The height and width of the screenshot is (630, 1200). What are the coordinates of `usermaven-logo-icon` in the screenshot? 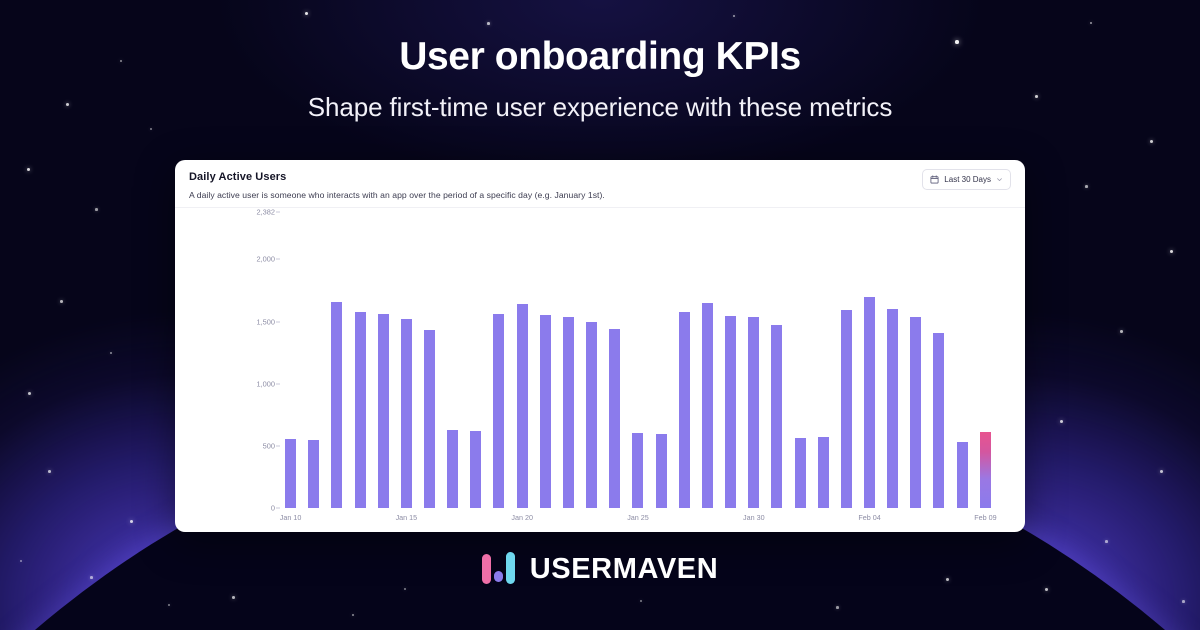 It's located at (500, 569).